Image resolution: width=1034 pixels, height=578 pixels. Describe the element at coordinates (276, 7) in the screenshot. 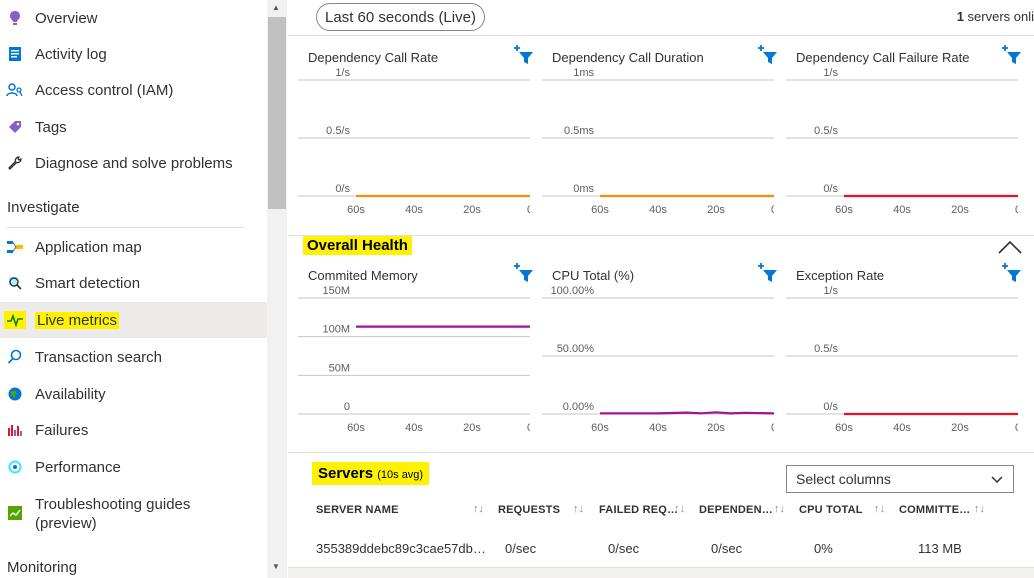

I see `scroll-up-arrow-icon: ▲` at that location.